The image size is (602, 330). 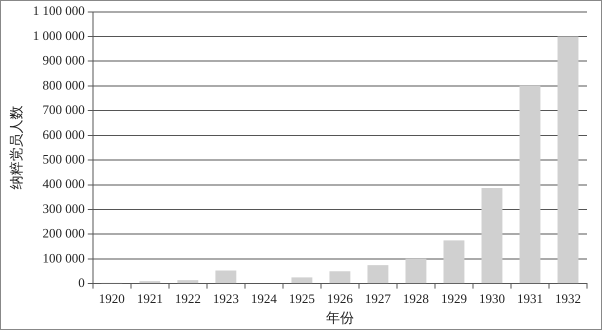 What do you see at coordinates (340, 298) in the screenshot?
I see `x-tick-label: 1926` at bounding box center [340, 298].